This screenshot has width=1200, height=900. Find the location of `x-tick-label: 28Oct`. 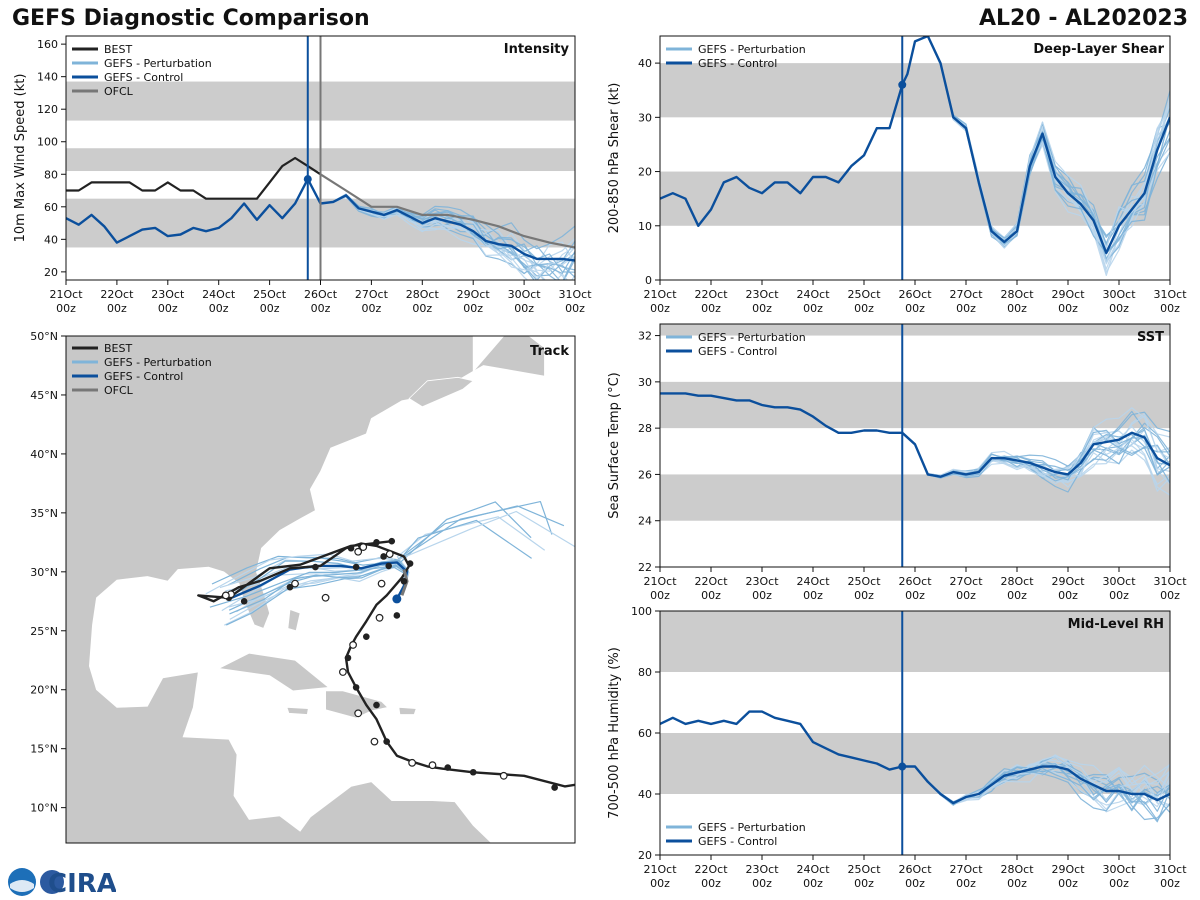

x-tick-label: 28Oct is located at coordinates (1017, 294).